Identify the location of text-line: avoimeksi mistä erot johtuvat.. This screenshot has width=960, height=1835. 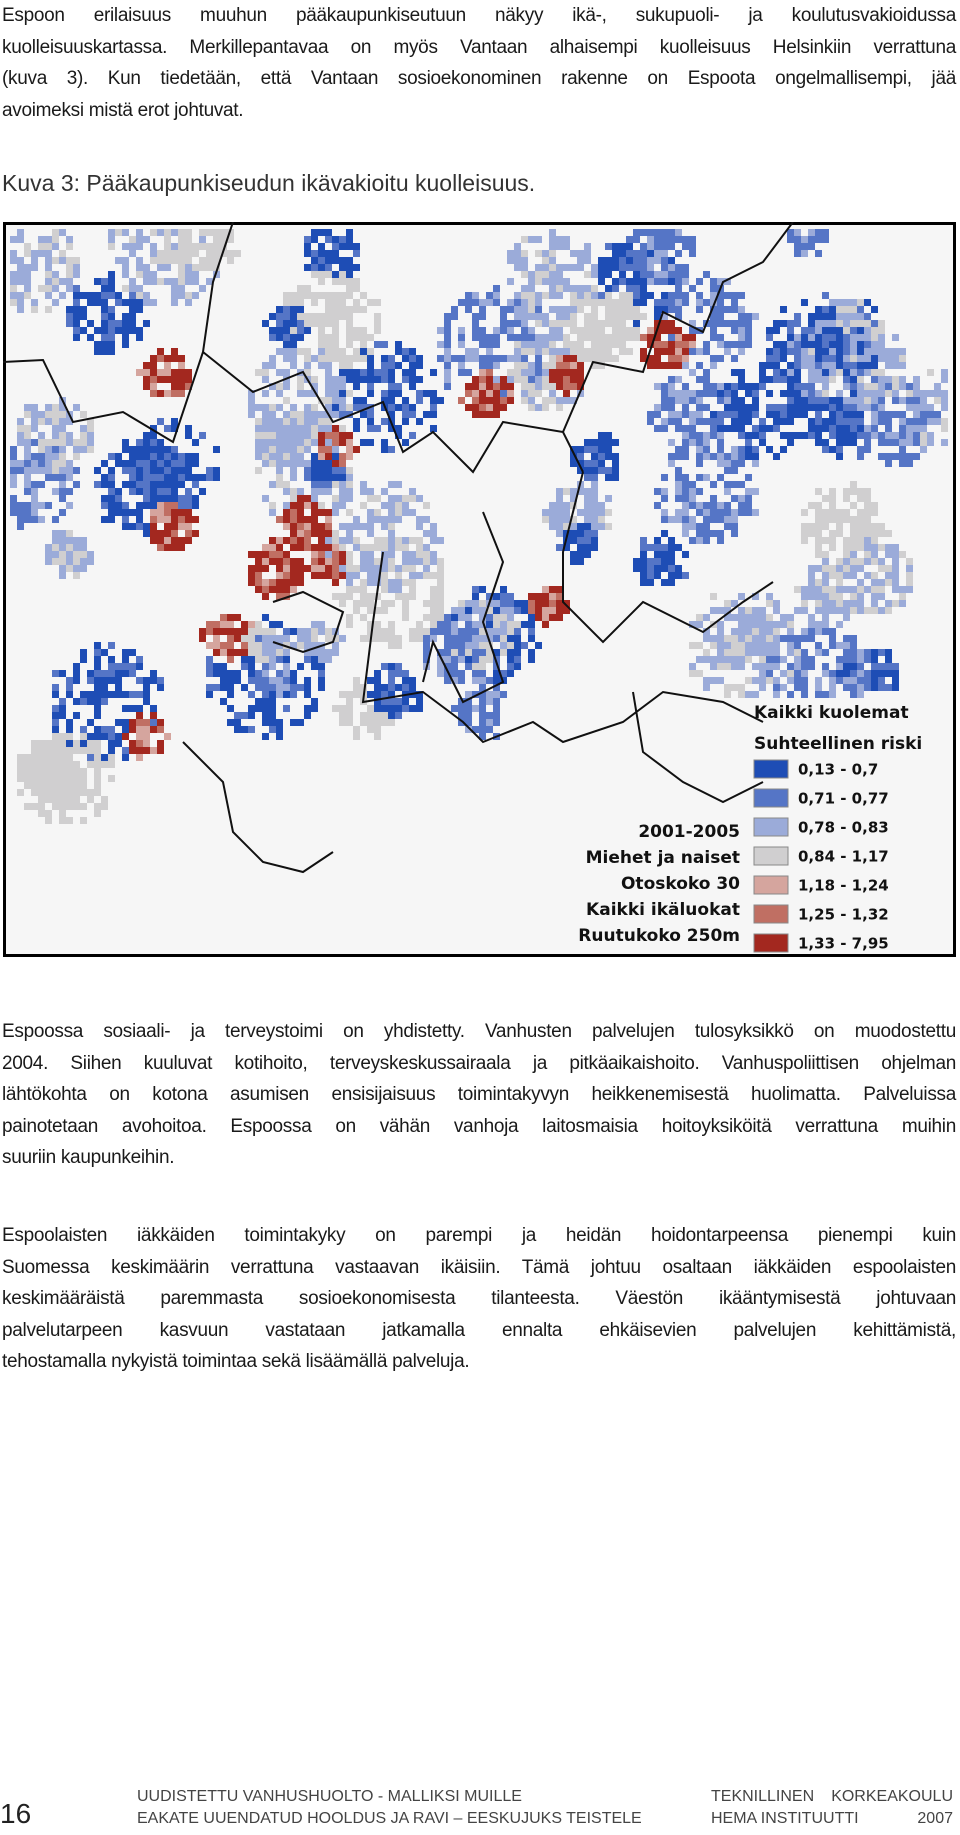
(123, 110).